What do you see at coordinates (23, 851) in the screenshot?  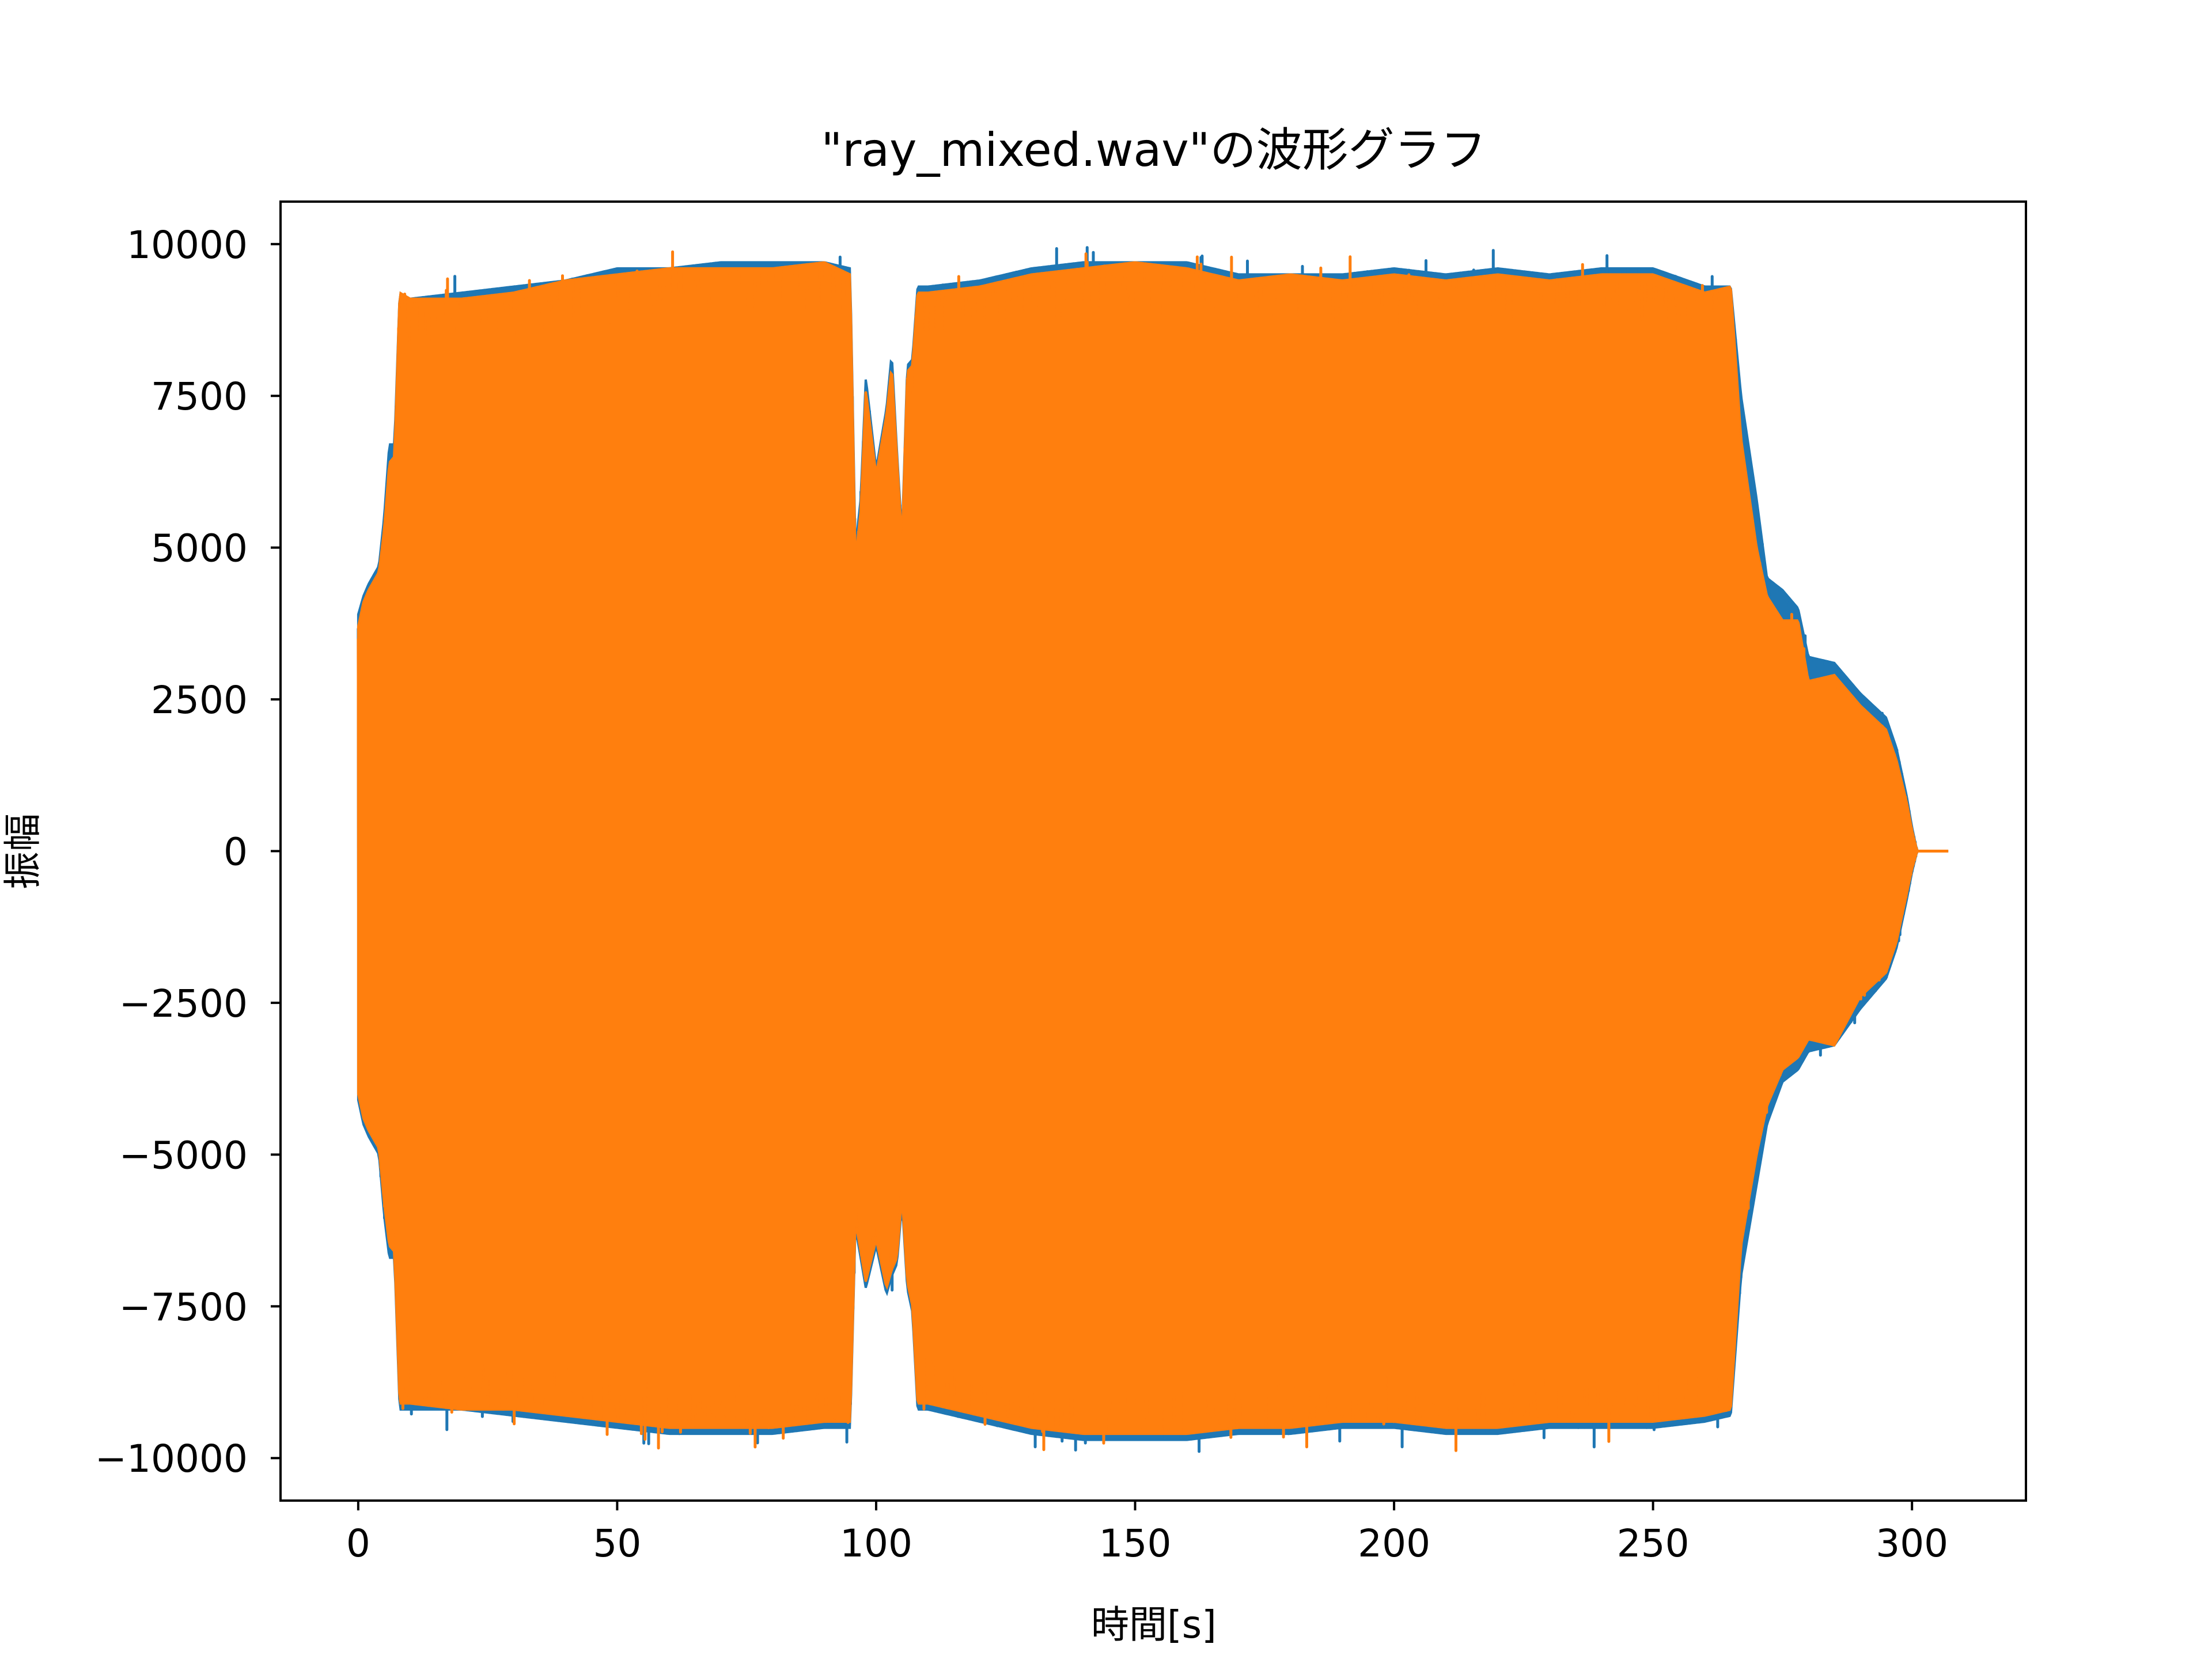 I see `y-axis-title: 振幅` at bounding box center [23, 851].